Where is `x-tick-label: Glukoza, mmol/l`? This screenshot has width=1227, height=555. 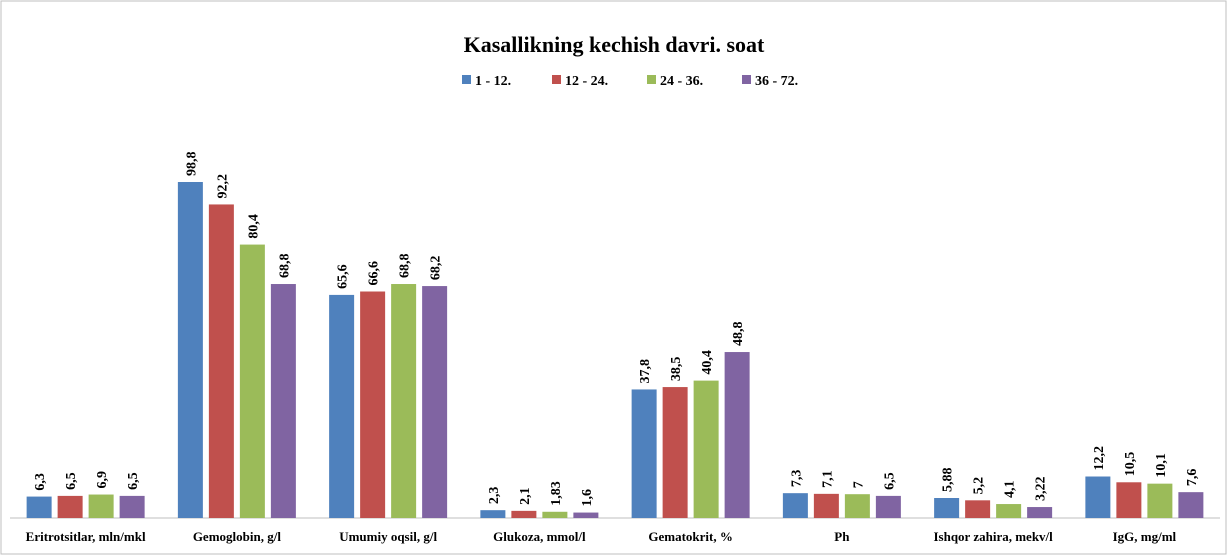 x-tick-label: Glukoza, mmol/l is located at coordinates (539, 536).